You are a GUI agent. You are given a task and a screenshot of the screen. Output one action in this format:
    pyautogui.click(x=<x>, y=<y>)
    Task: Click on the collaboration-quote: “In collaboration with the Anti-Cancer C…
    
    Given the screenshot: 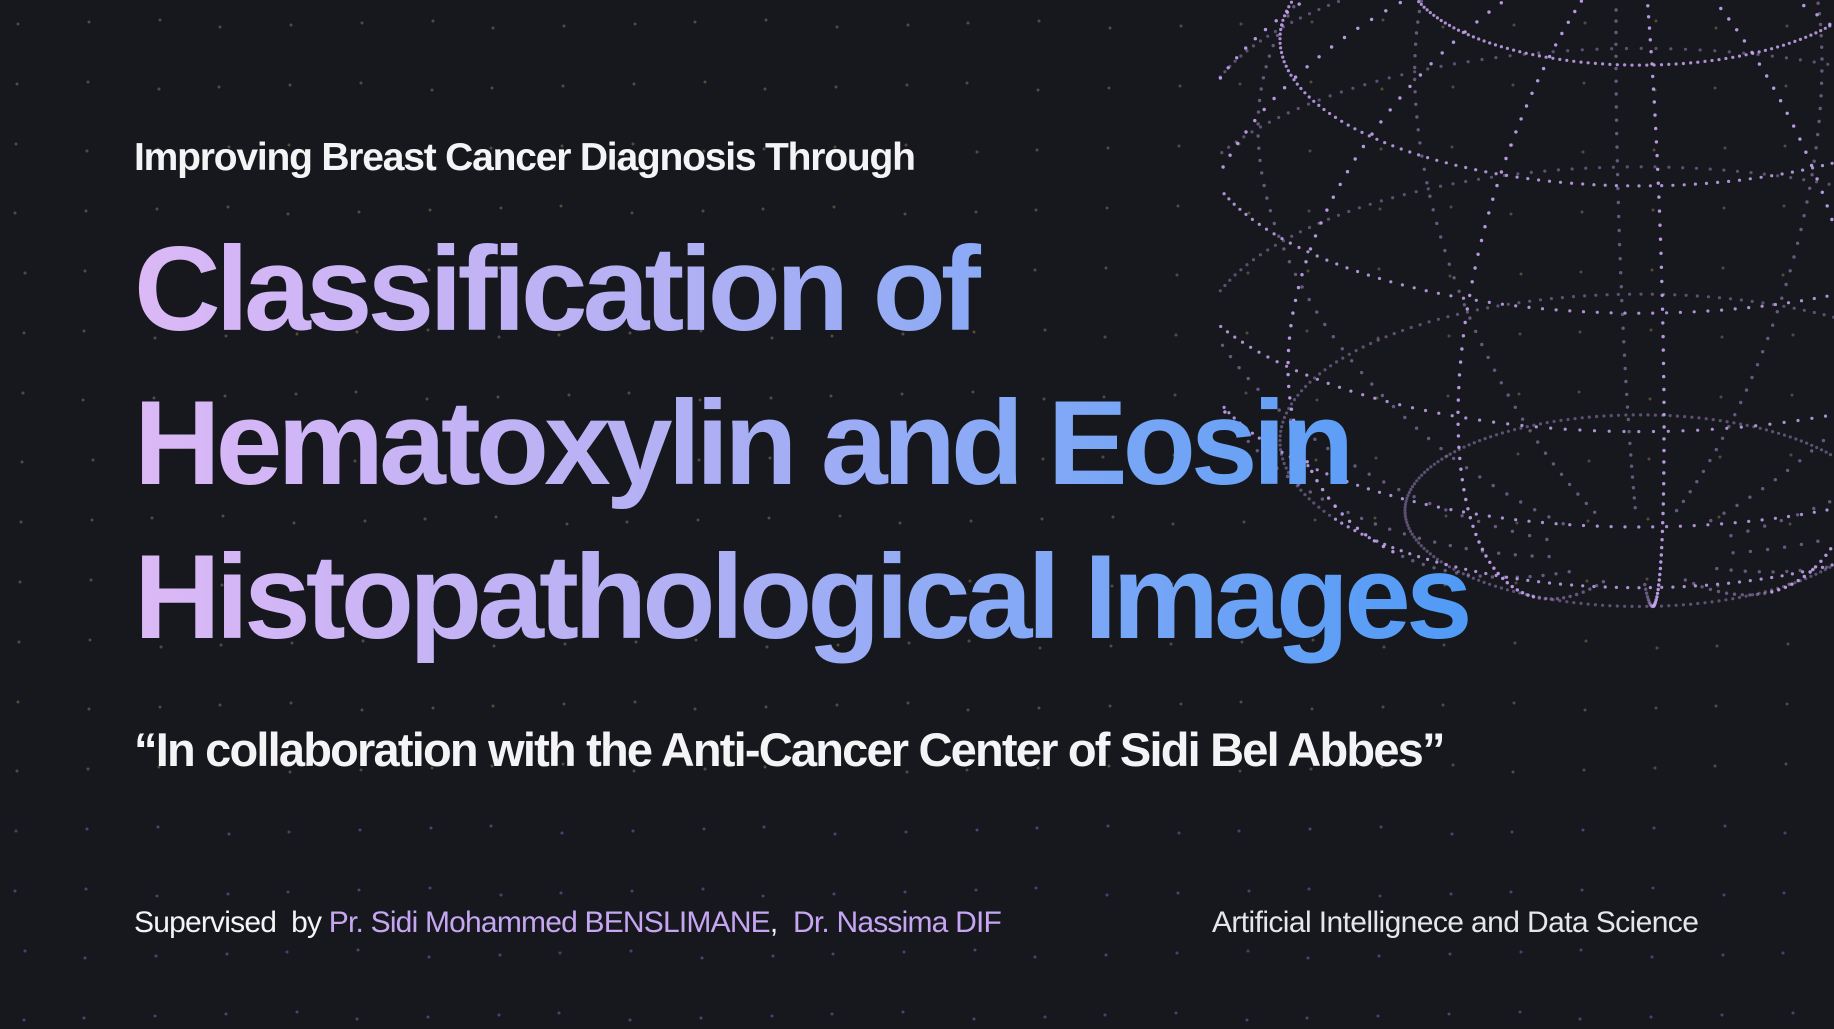 What is the action you would take?
    pyautogui.click(x=790, y=749)
    